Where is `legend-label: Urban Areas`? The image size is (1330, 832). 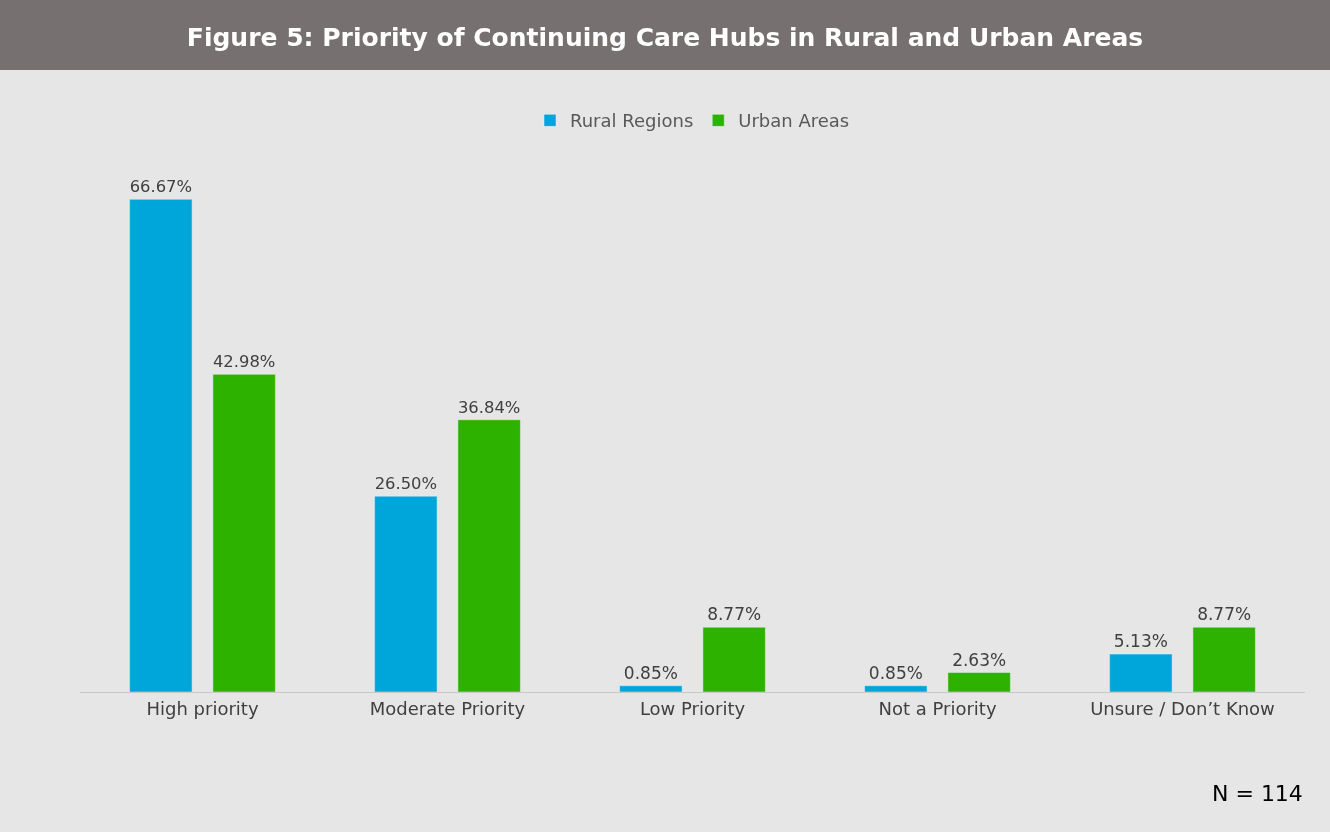
legend-label: Urban Areas is located at coordinates (794, 121).